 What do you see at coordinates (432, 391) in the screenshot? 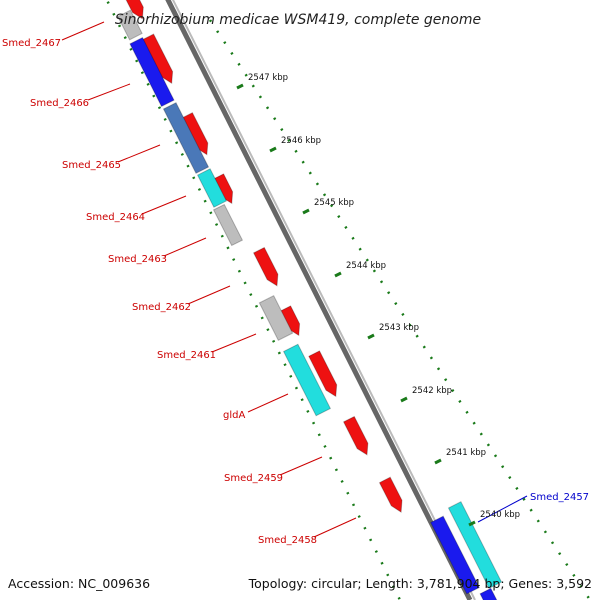
I see `scale-label: 2542 kbp` at bounding box center [432, 391].